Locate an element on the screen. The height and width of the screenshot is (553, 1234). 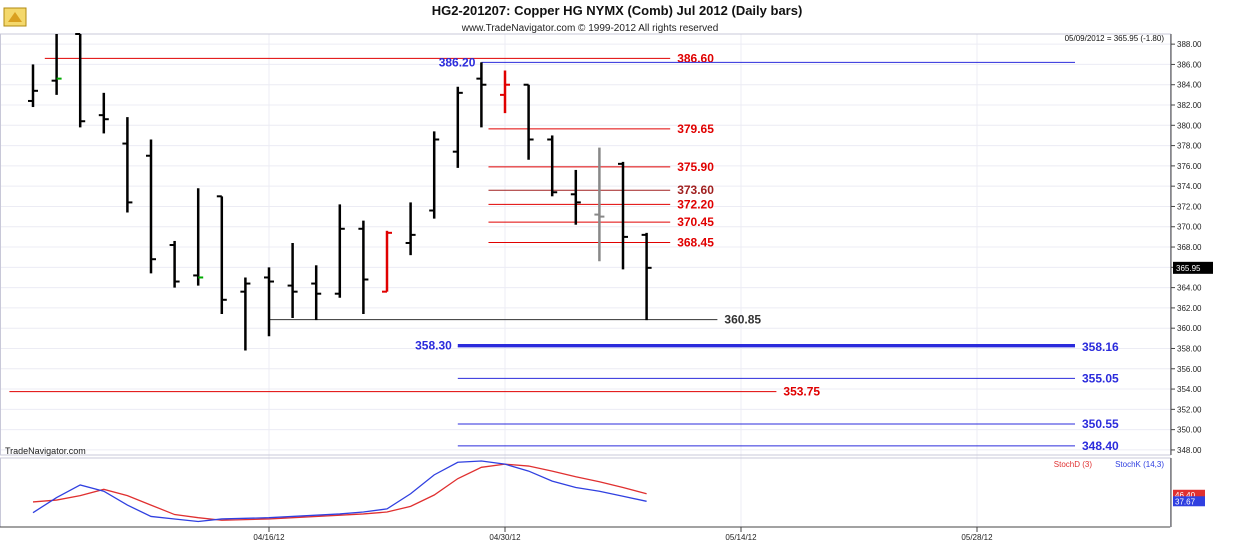
level-label-0: 386.60 is located at coordinates (695, 58).